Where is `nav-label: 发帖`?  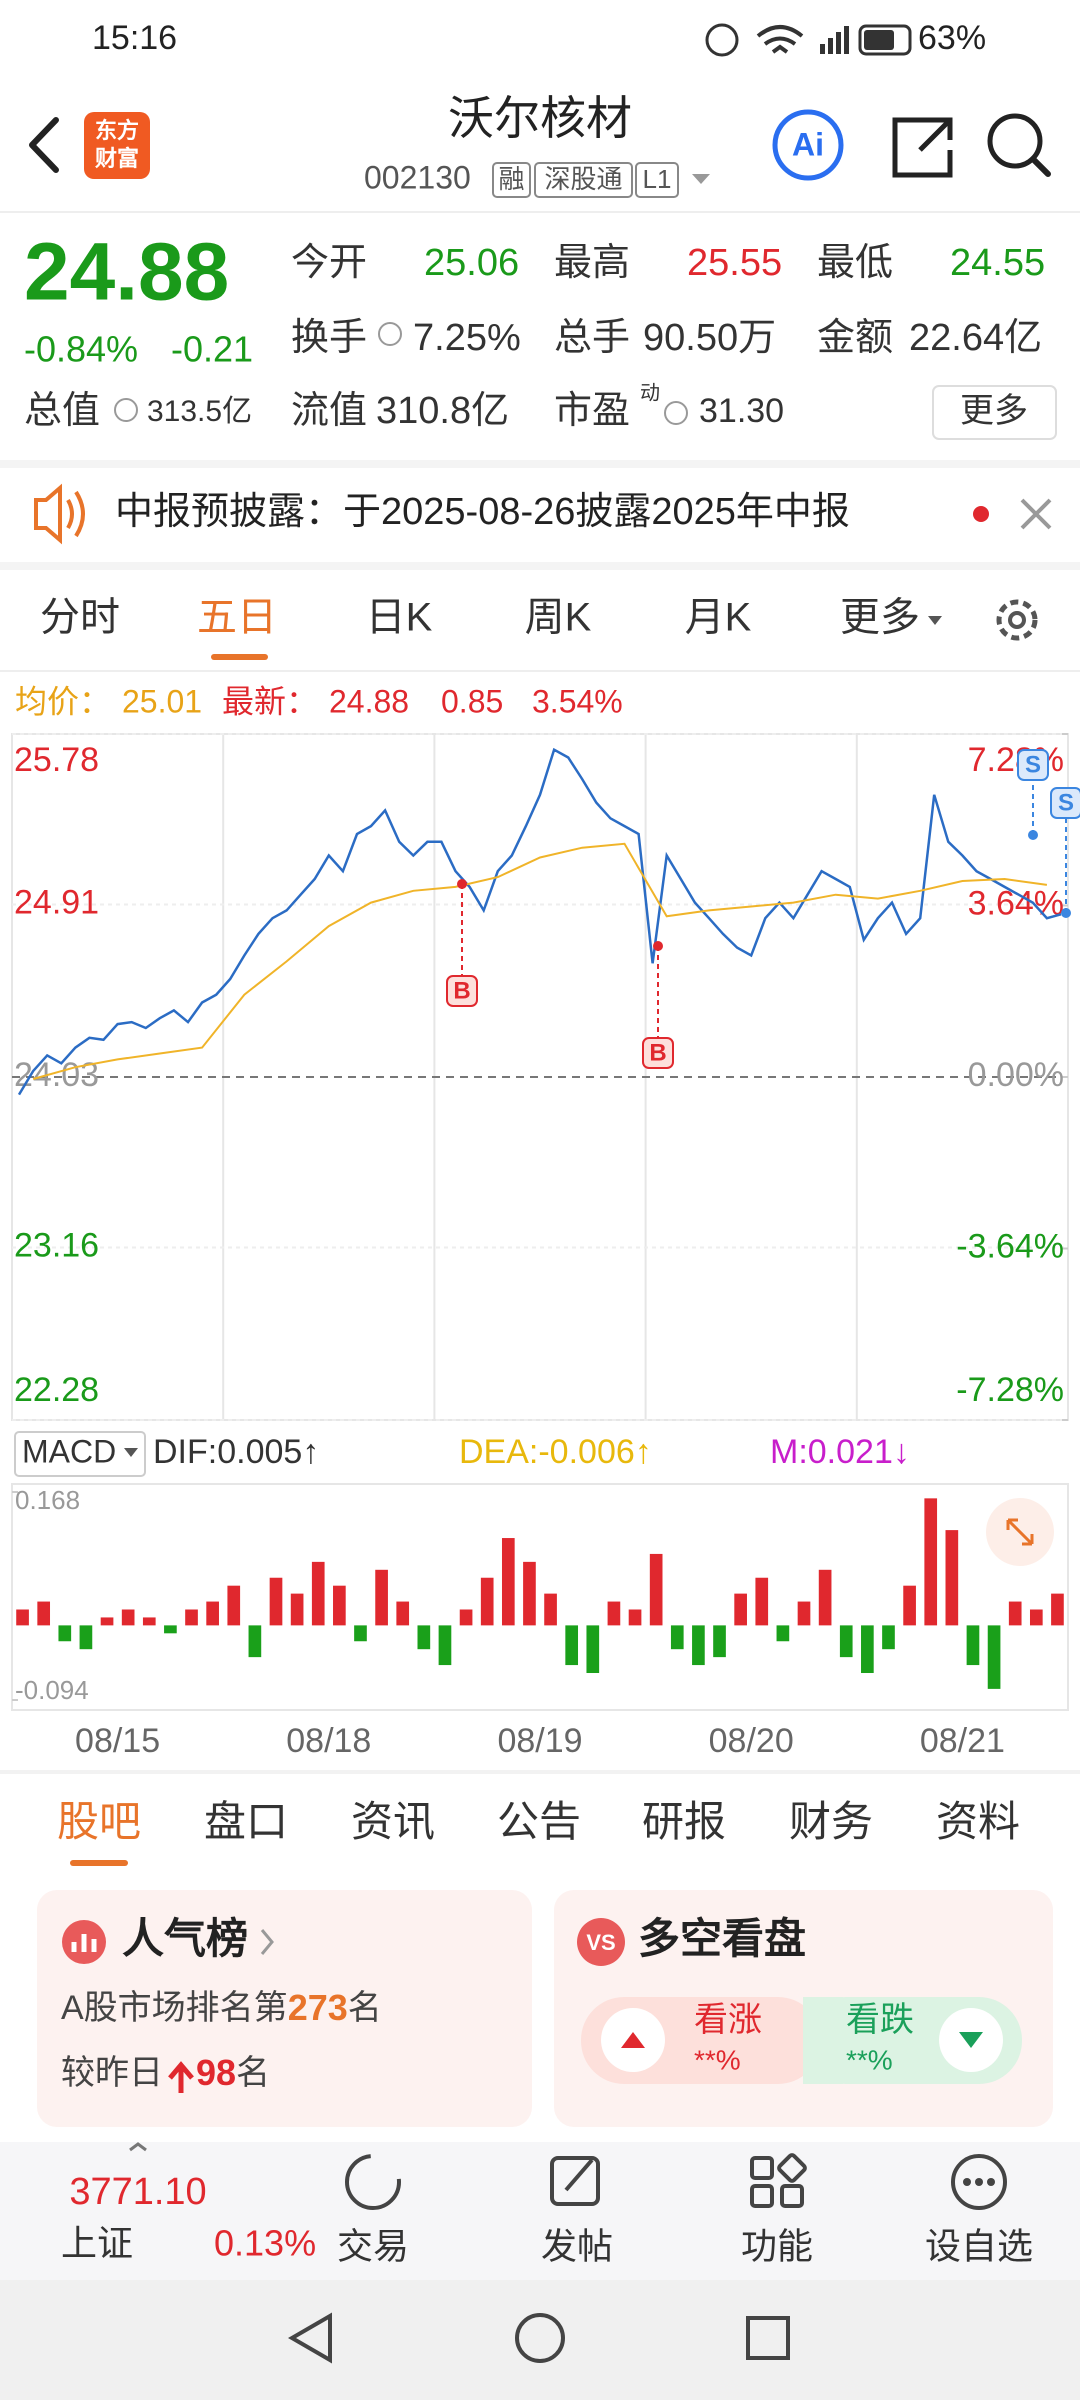 nav-label: 发帖 is located at coordinates (577, 2246).